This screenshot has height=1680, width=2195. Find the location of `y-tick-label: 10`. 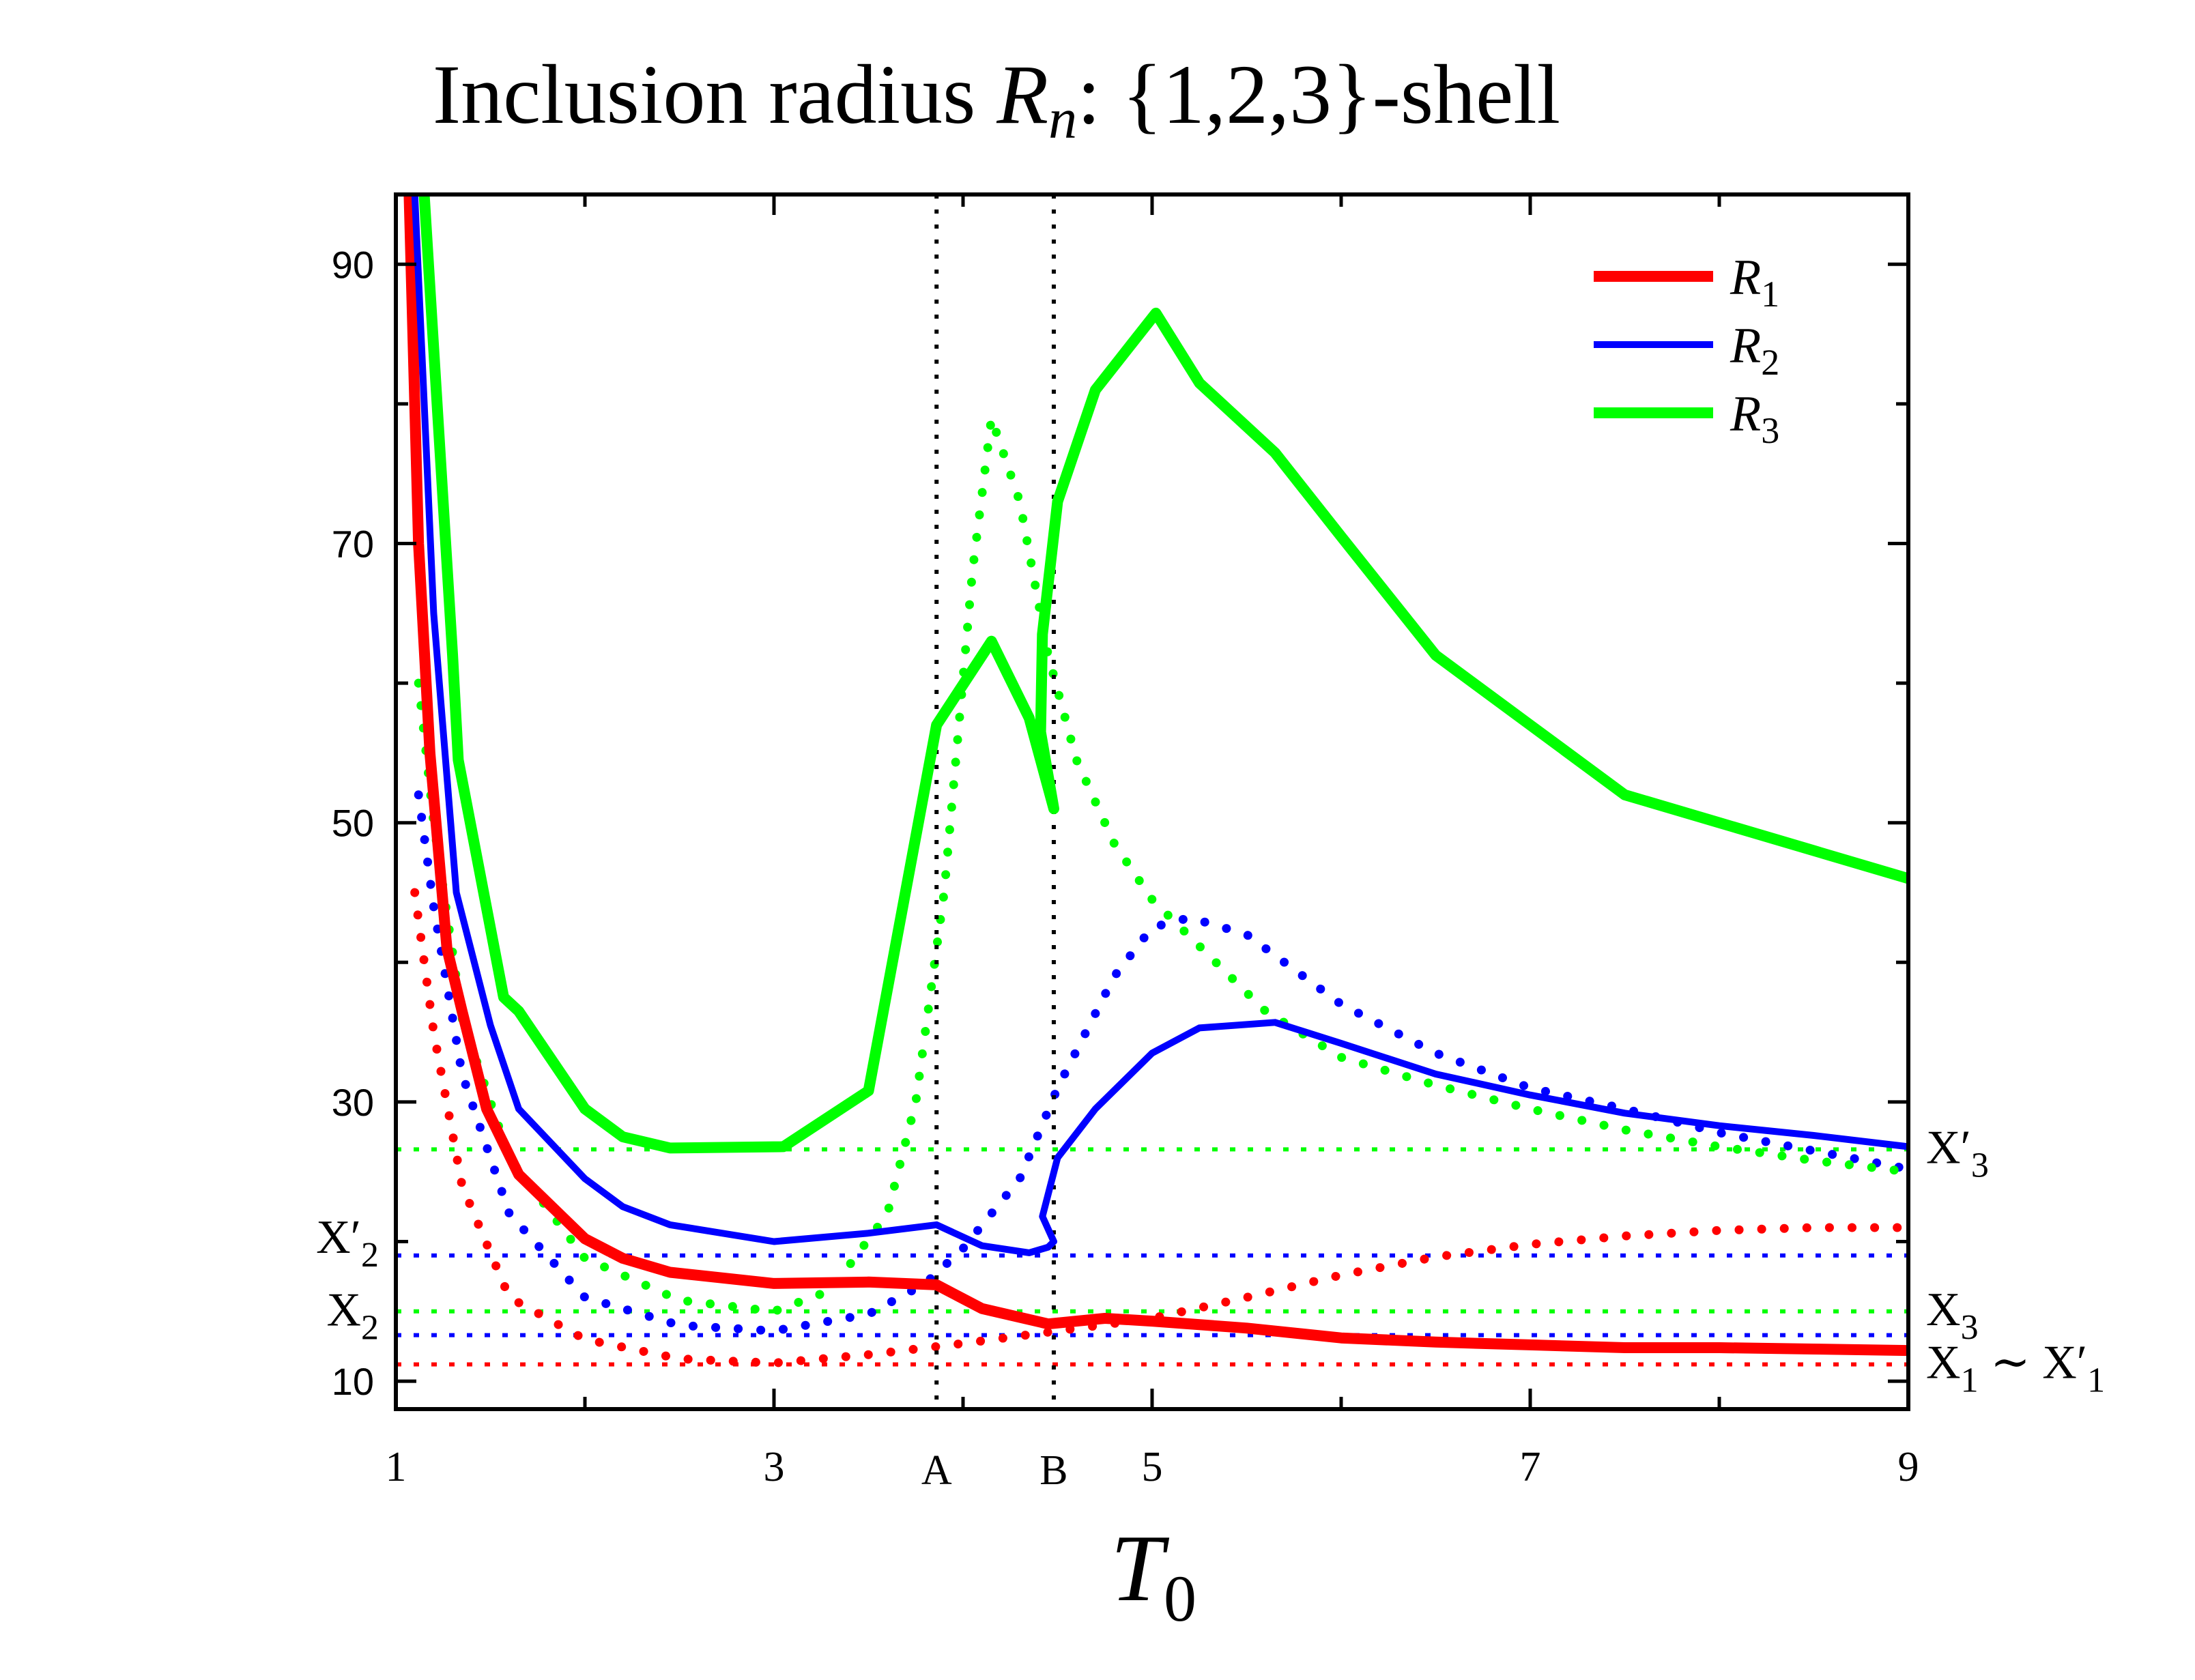

y-tick-label: 10 is located at coordinates (353, 1381).